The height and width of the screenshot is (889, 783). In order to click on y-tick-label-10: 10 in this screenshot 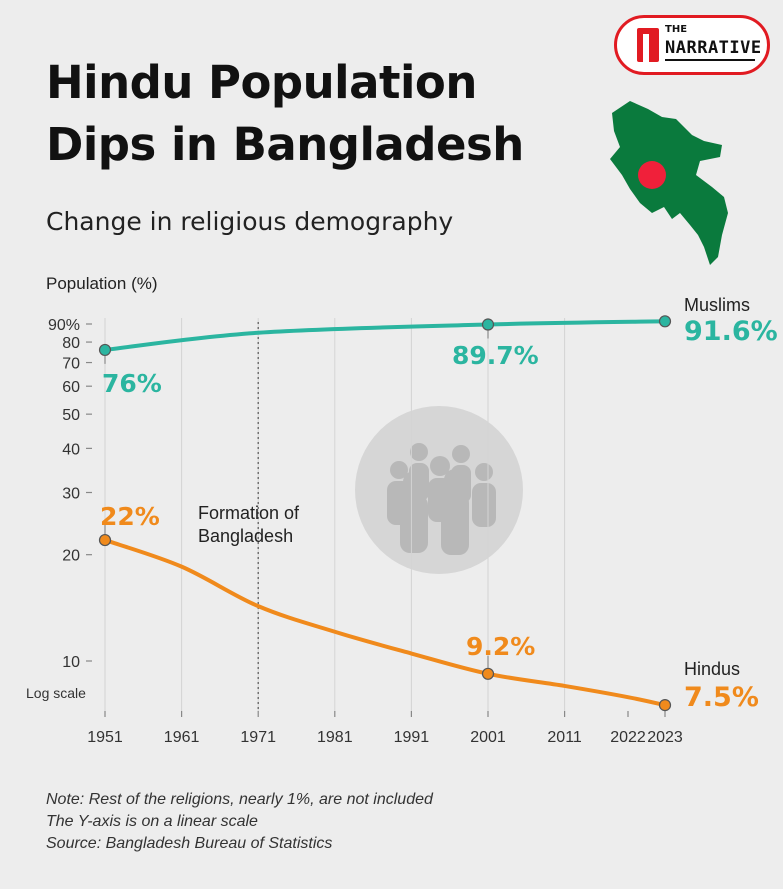, I will do `click(71, 662)`.